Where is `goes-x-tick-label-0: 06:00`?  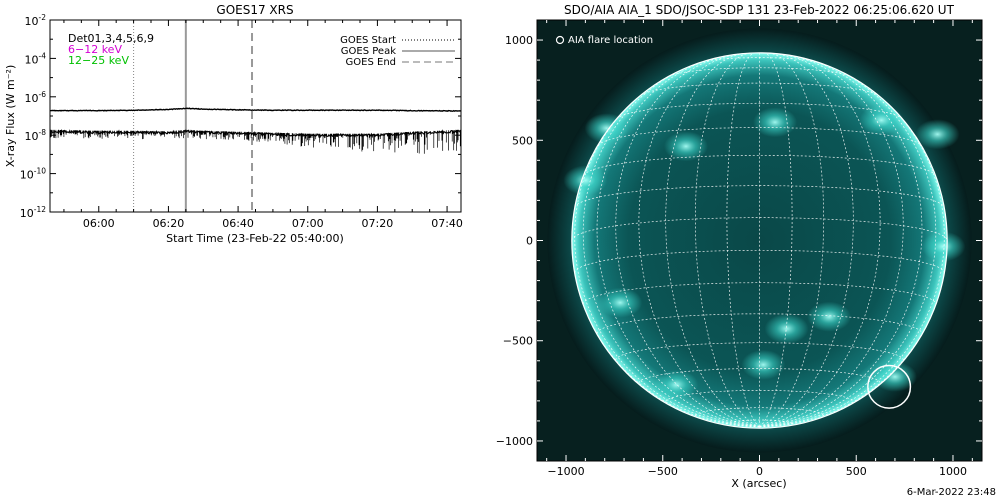
goes-x-tick-label-0: 06:00 is located at coordinates (99, 223).